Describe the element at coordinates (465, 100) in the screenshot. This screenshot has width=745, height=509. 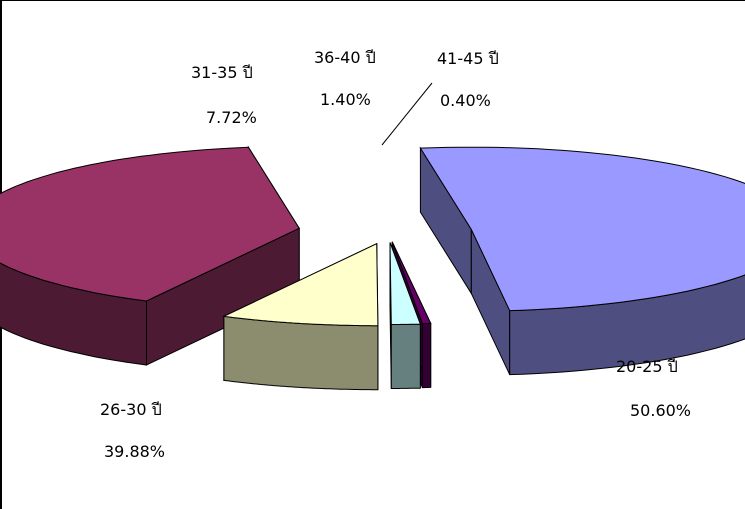
I see `slice-value-41-45: 0.40%` at that location.